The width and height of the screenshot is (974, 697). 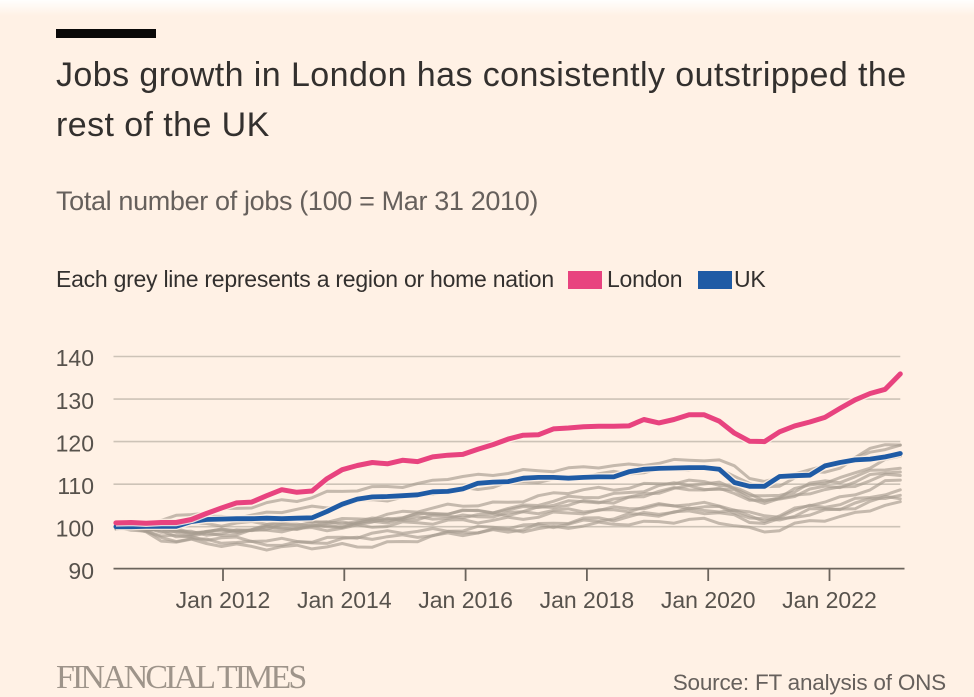 What do you see at coordinates (75, 358) in the screenshot?
I see `svg-text: 140` at bounding box center [75, 358].